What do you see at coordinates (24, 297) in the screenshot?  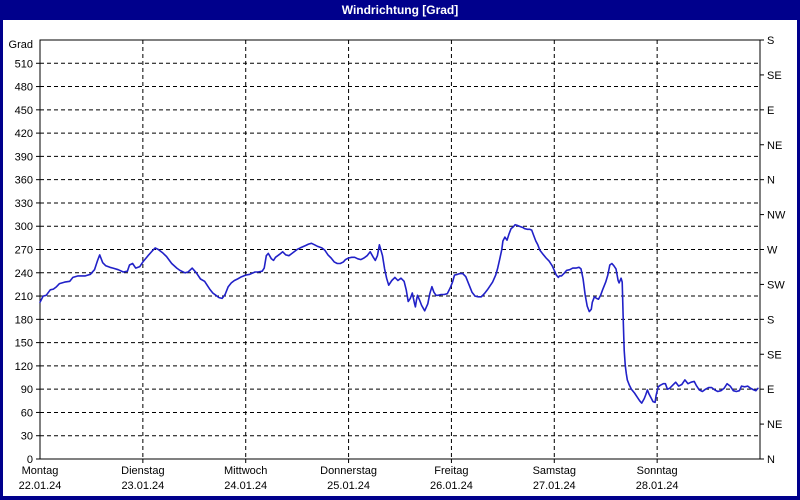 I see `y-axis-tick-label: 210` at bounding box center [24, 297].